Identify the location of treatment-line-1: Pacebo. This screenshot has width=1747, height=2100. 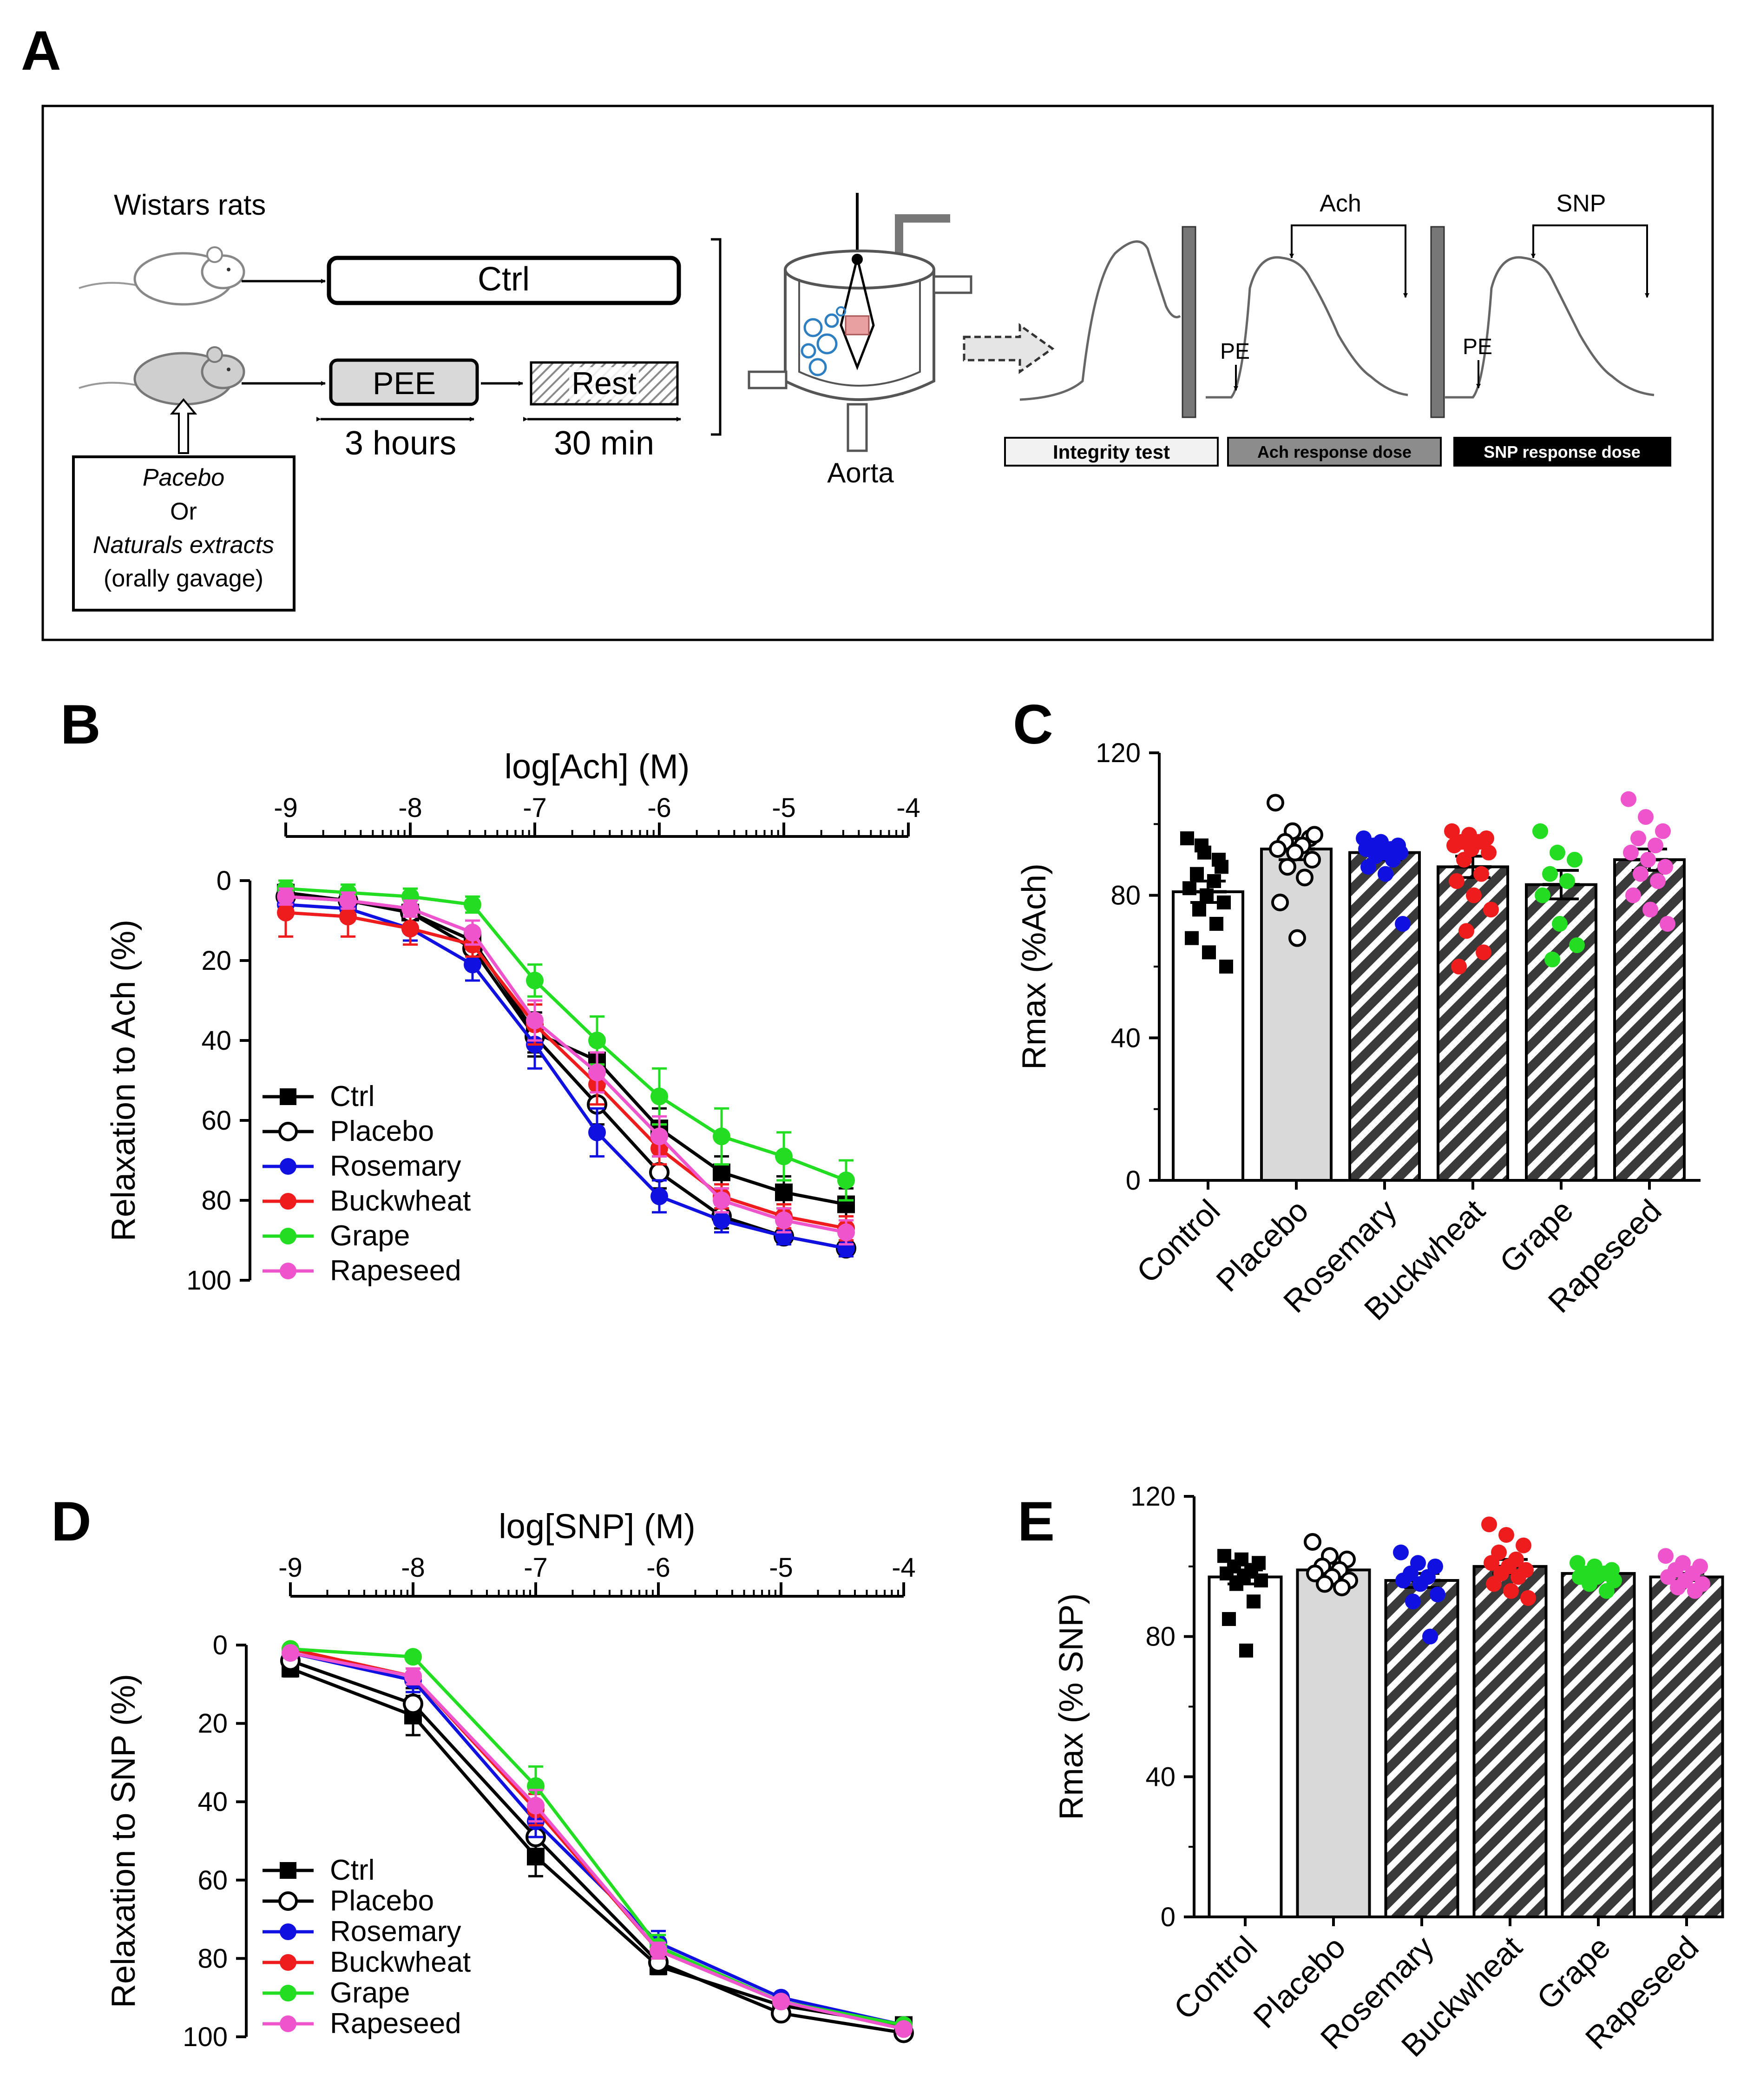
(183, 477).